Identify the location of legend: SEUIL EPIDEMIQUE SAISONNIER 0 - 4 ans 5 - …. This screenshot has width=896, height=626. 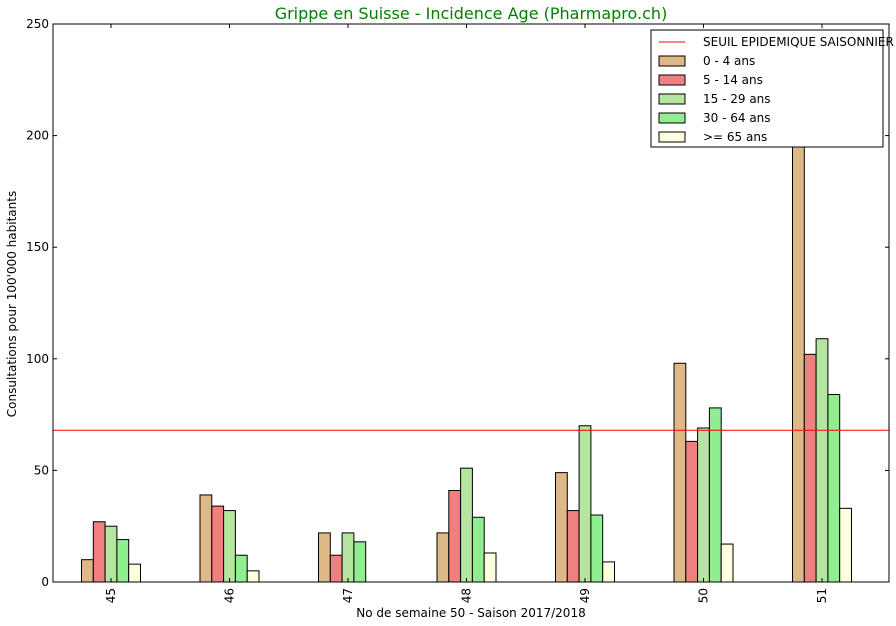
(772, 88).